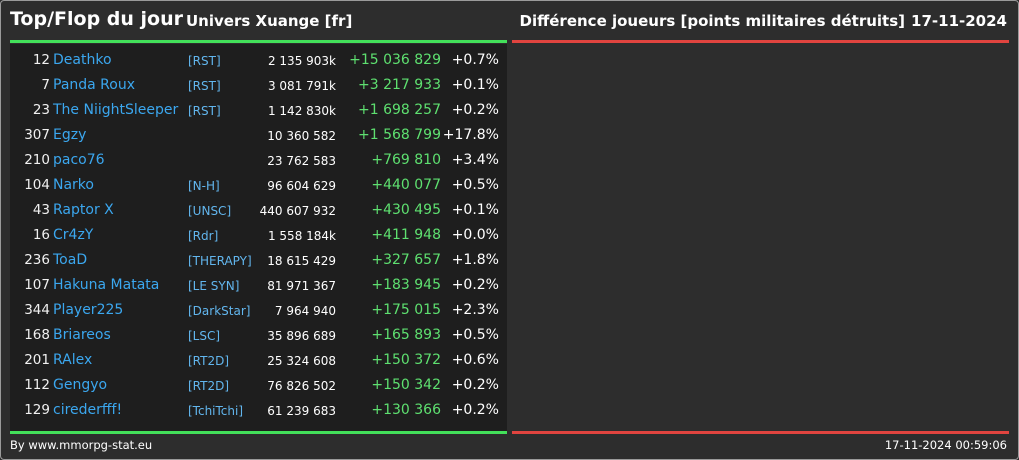 This screenshot has width=1019, height=460. What do you see at coordinates (470, 135) in the screenshot?
I see `percent-change: +17.8%` at bounding box center [470, 135].